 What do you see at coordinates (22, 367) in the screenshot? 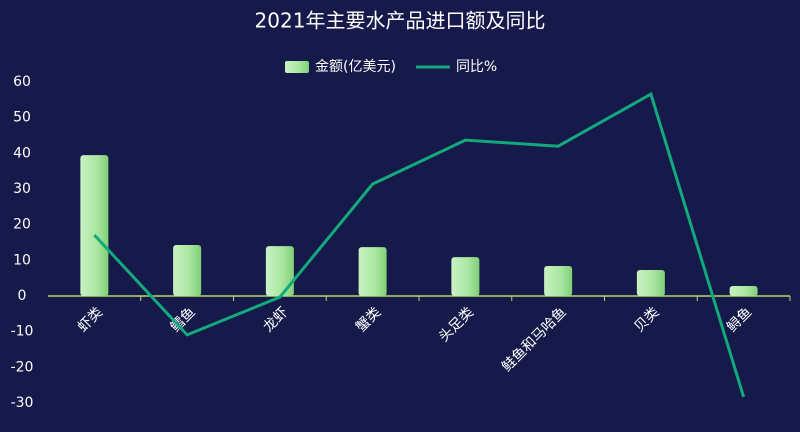
I see `y-tick-label: -20` at bounding box center [22, 367].